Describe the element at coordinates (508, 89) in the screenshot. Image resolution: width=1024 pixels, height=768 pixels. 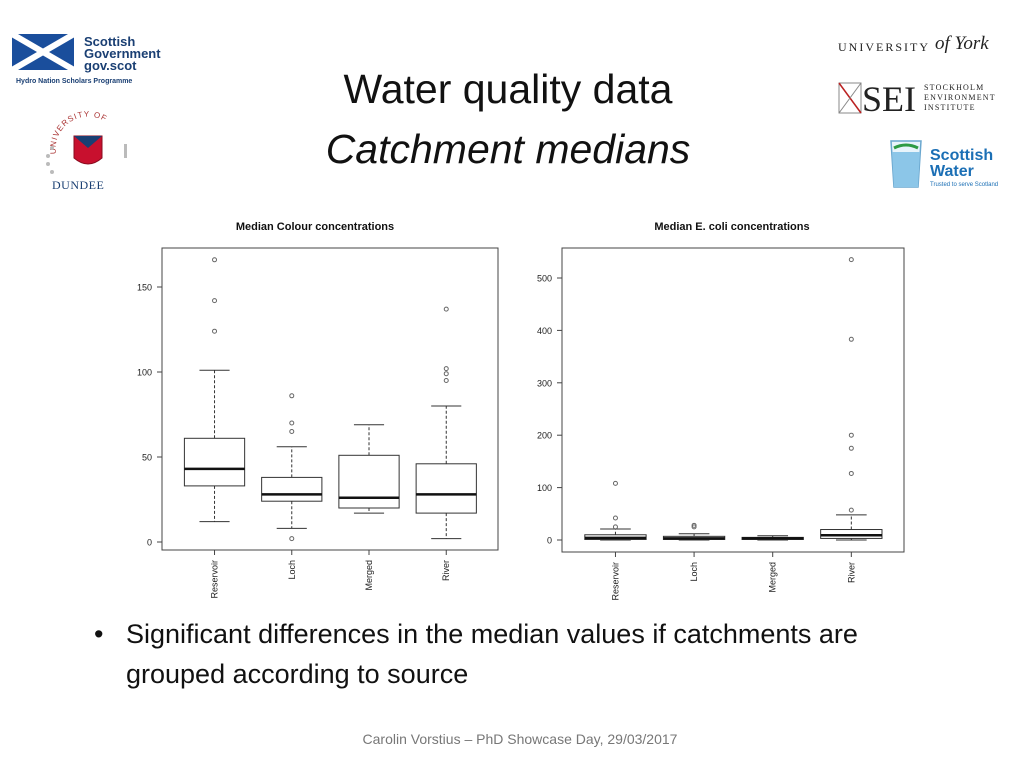
I see `slide-title: Water quality data` at that location.